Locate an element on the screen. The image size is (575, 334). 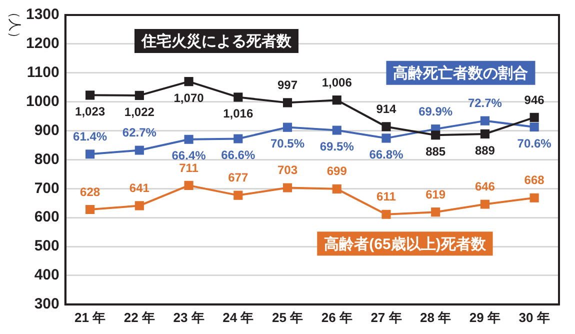
y-axis-title: （人） is located at coordinates (14, 25).